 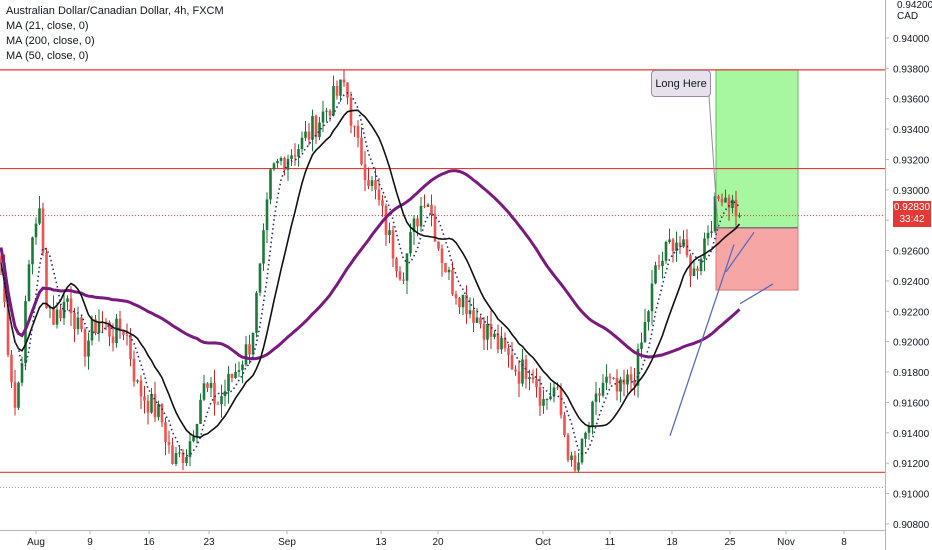 What do you see at coordinates (911, 403) in the screenshot?
I see `y-tick-label: 0.91600` at bounding box center [911, 403].